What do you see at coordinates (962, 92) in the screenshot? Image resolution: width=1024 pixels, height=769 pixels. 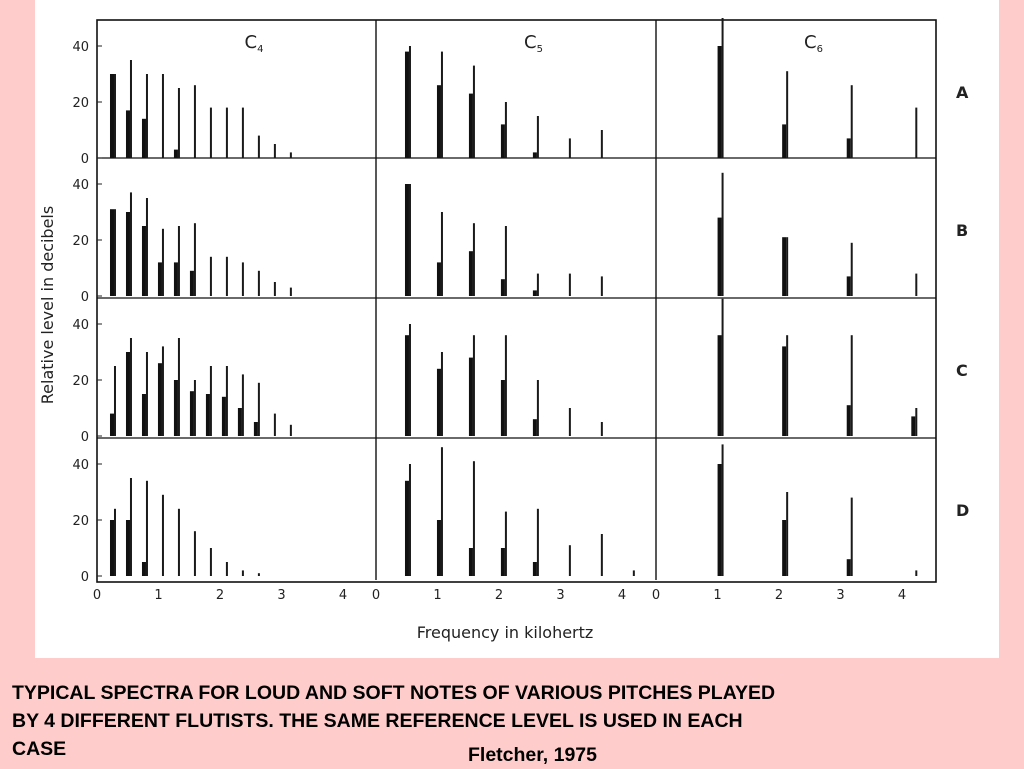 I see `row-label-A: A` at bounding box center [962, 92].